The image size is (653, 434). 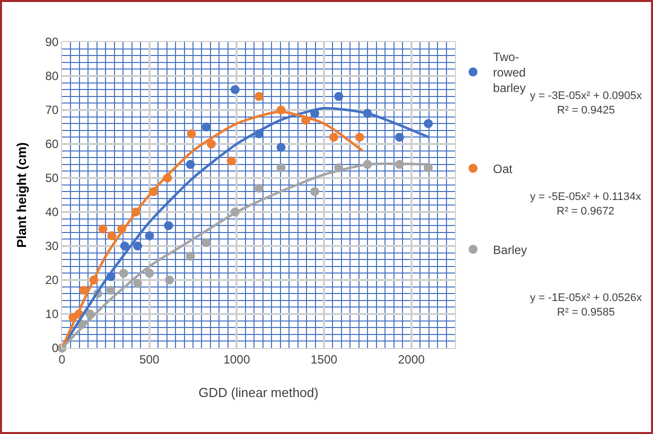 I want to click on y-axis-title: Plant height (cm), so click(x=21, y=195).